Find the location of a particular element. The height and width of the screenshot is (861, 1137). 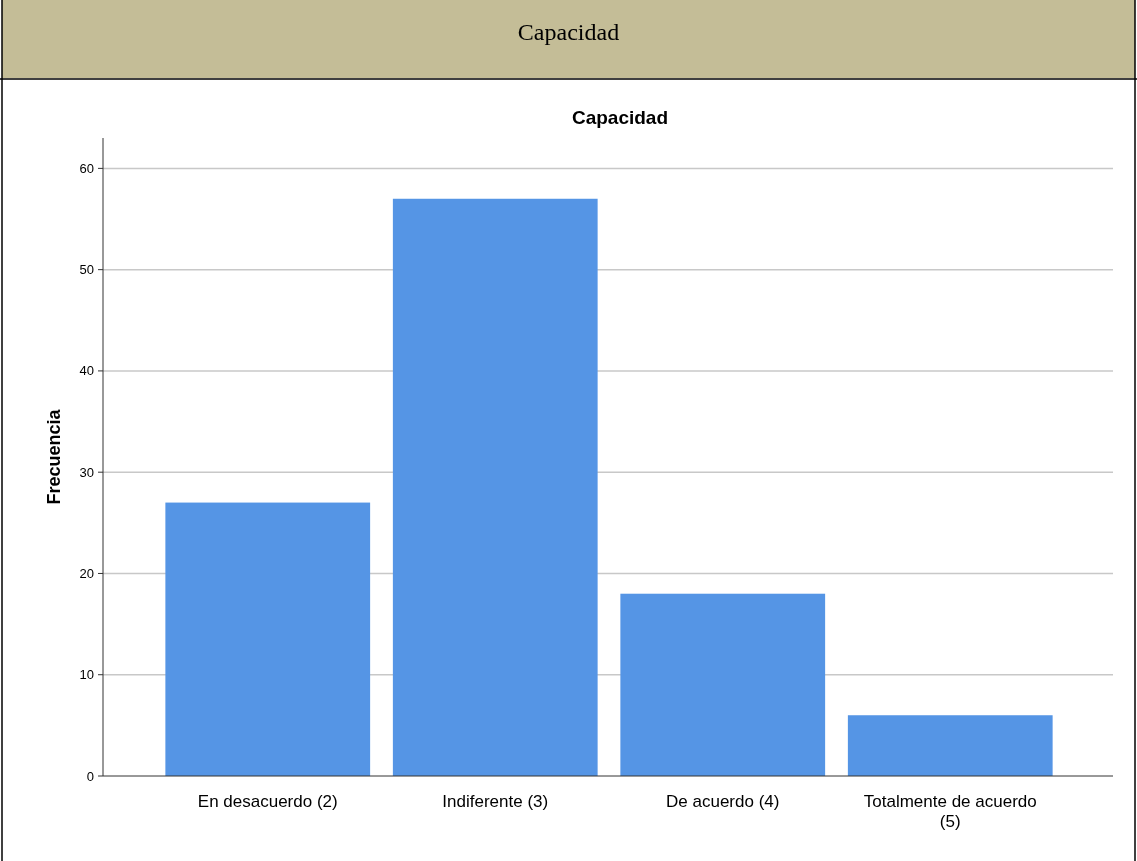

y-tick-label: 50 is located at coordinates (86, 270).